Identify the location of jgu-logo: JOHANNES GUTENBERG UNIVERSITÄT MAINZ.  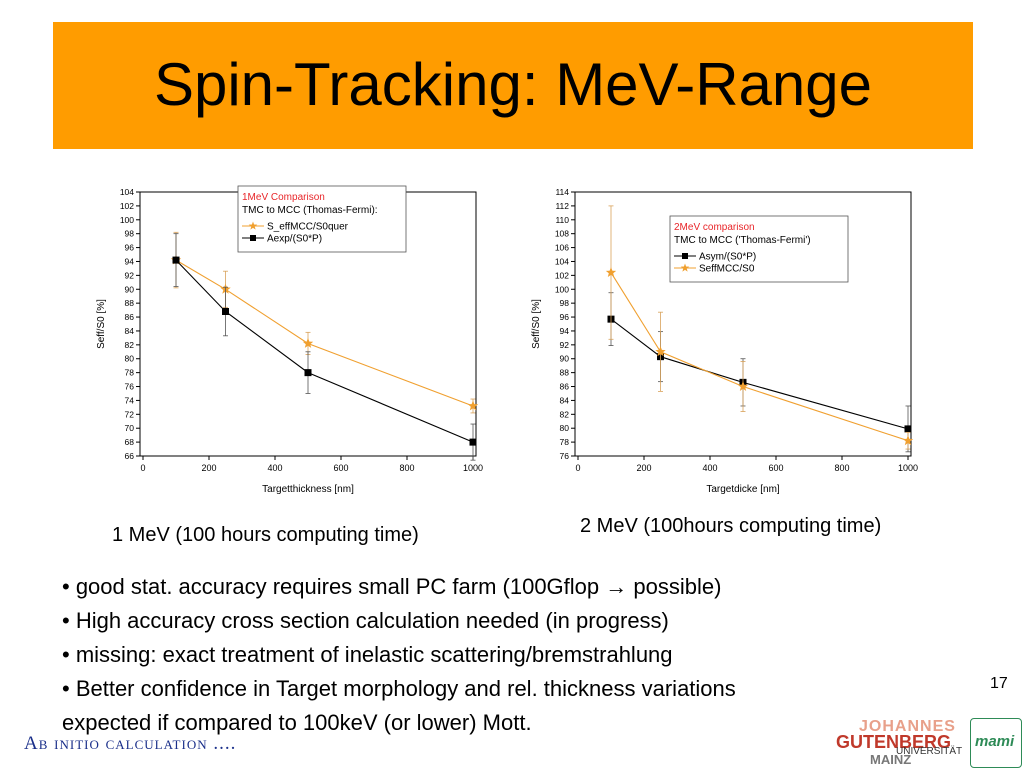
(899, 742).